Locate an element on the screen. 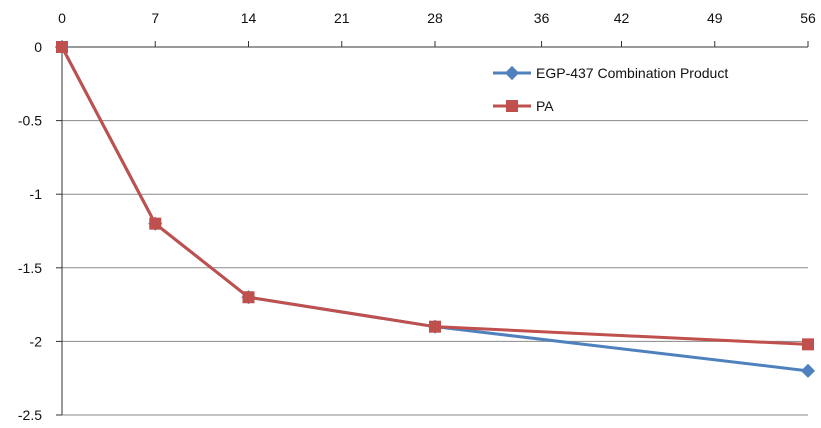 Image resolution: width=821 pixels, height=428 pixels. x-tick-label: 49 is located at coordinates (715, 18).